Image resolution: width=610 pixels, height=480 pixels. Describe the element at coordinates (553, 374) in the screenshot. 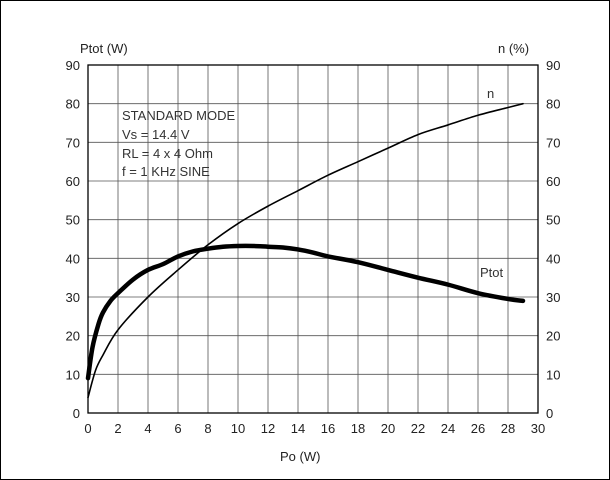

I see `y2-tick-label: 10` at that location.